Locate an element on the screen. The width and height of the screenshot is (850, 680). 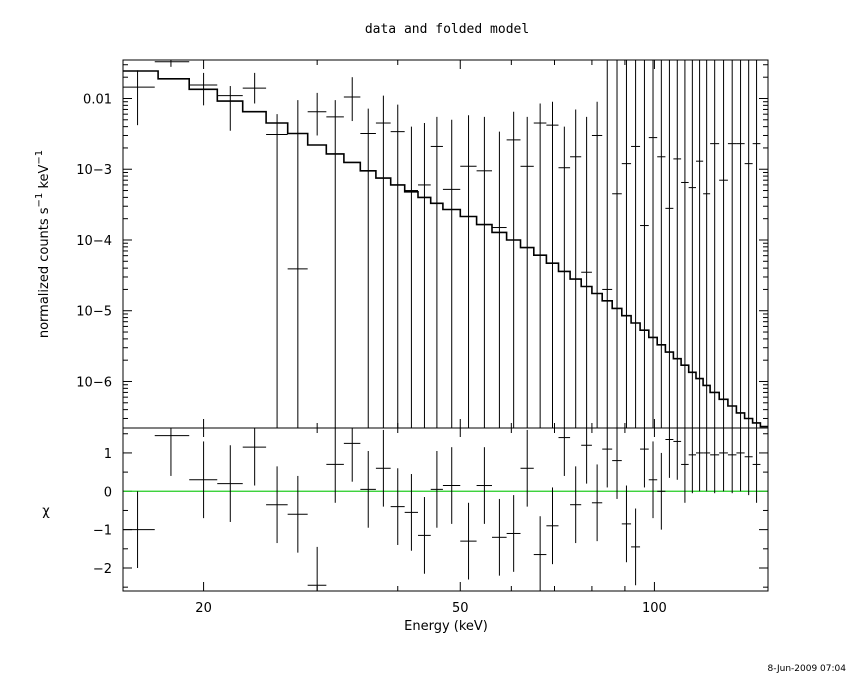
x-tick-label: 50 is located at coordinates (460, 608).